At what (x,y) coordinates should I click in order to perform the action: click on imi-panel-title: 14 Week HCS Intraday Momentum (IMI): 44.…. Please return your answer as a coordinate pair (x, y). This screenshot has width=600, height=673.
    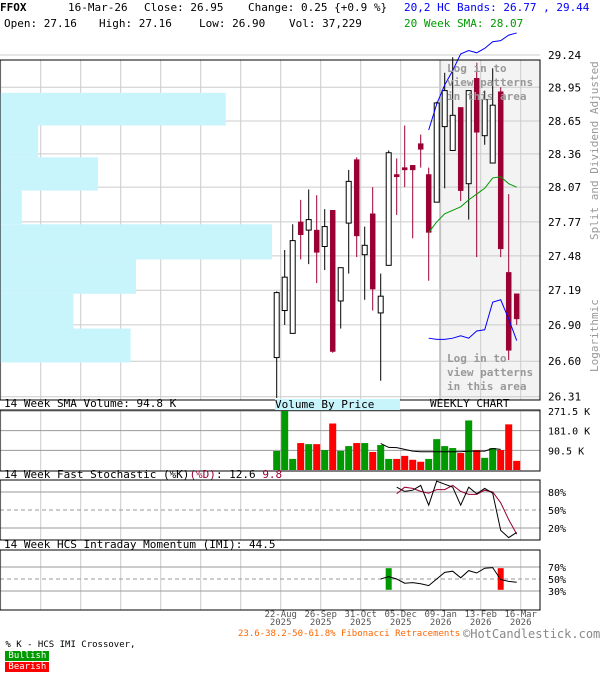
    Looking at the image, I should click on (140, 544).